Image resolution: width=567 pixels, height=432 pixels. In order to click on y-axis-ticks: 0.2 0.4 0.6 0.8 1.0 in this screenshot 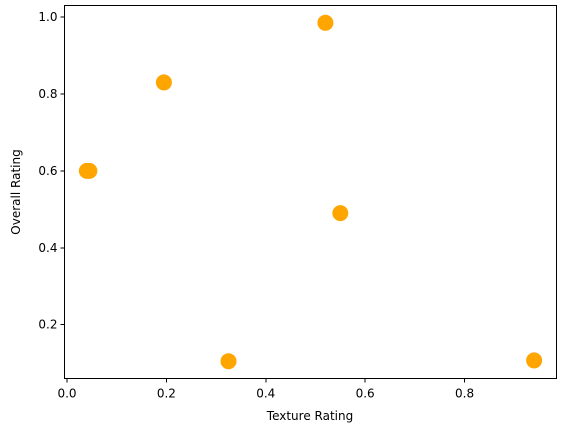, I will do `click(51, 171)`.